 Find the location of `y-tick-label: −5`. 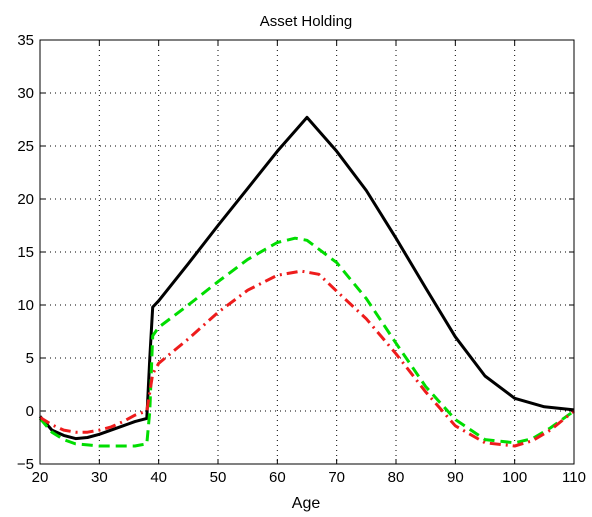

y-tick-label: −5 is located at coordinates (25, 464).